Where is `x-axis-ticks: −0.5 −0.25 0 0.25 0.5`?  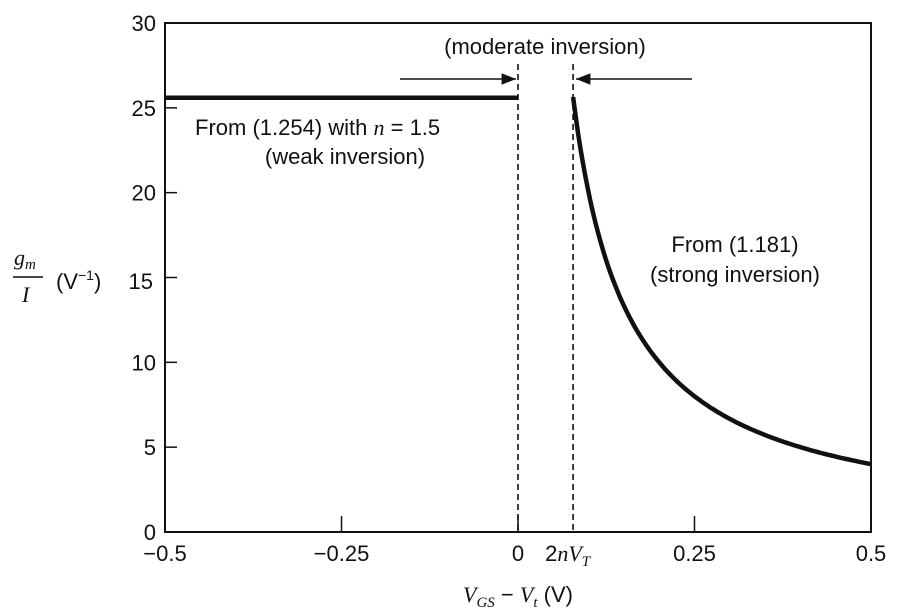 x-axis-ticks: −0.5 −0.25 0 0.25 0.5 is located at coordinates (514, 541).